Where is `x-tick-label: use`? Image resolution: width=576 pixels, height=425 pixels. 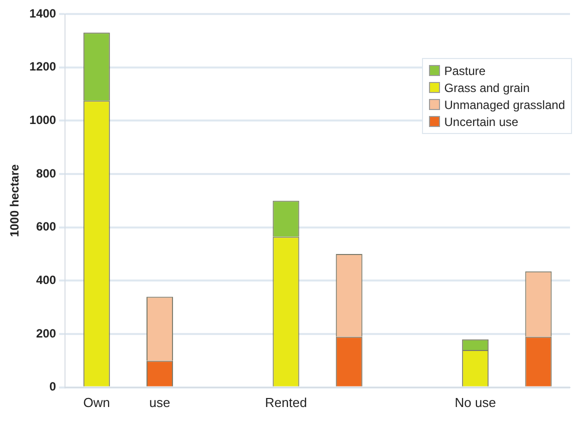 x-tick-label: use is located at coordinates (159, 402).